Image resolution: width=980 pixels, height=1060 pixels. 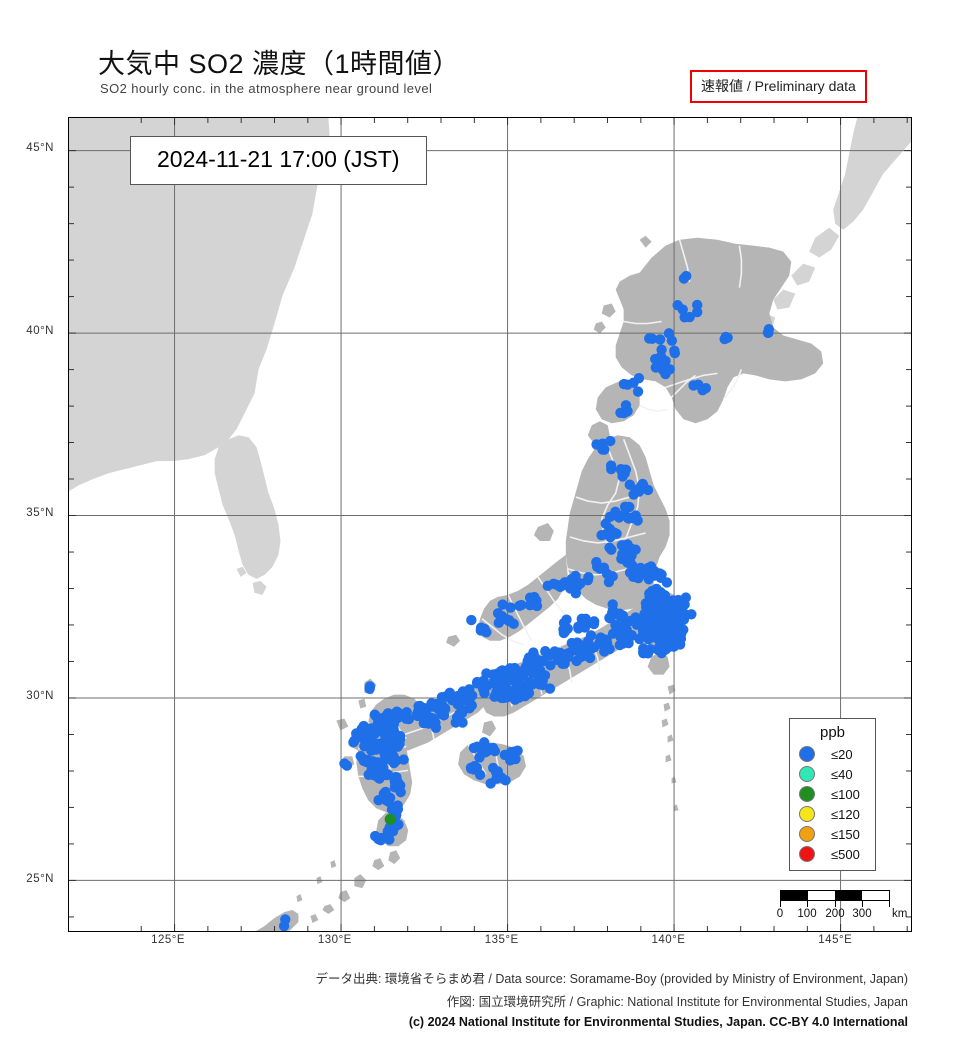 What do you see at coordinates (832, 814) in the screenshot?
I see `legend-item: ≤120` at bounding box center [832, 814].